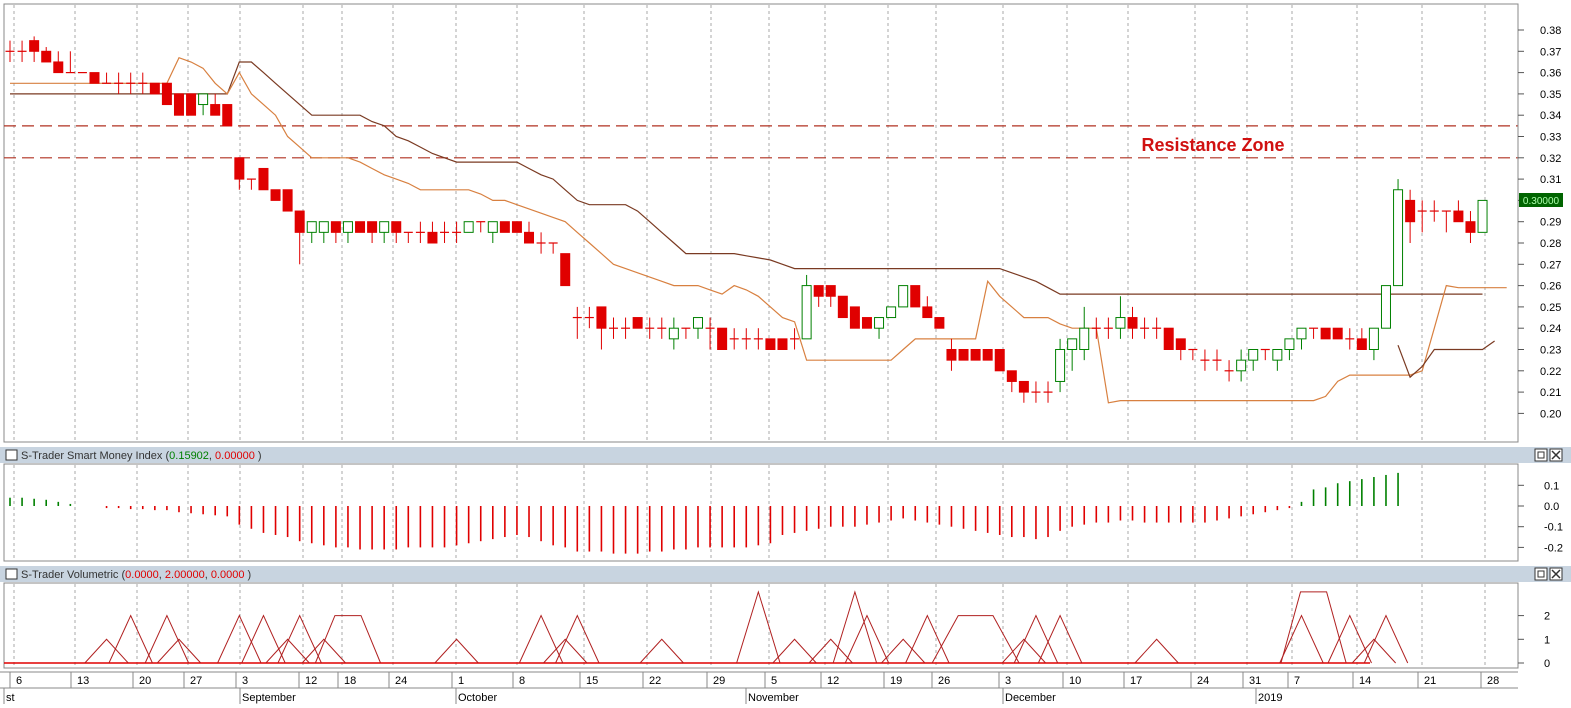 The width and height of the screenshot is (1571, 708). Describe the element at coordinates (773, 698) in the screenshot. I see `month-label: November` at that location.